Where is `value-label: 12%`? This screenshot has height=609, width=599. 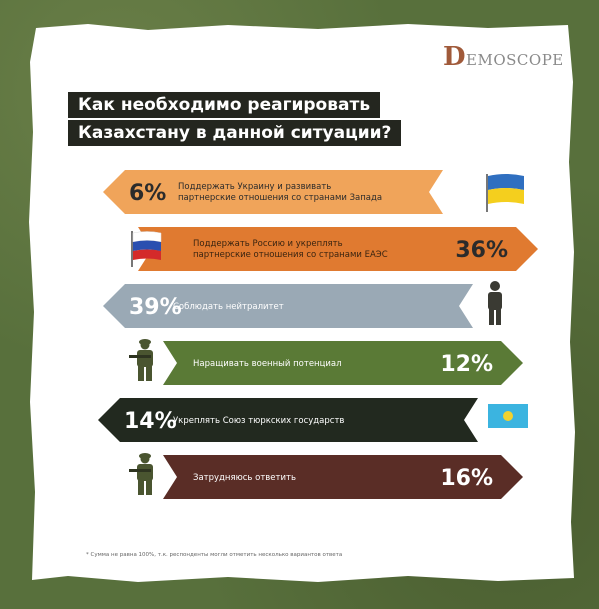
value-label: 12% is located at coordinates (466, 364).